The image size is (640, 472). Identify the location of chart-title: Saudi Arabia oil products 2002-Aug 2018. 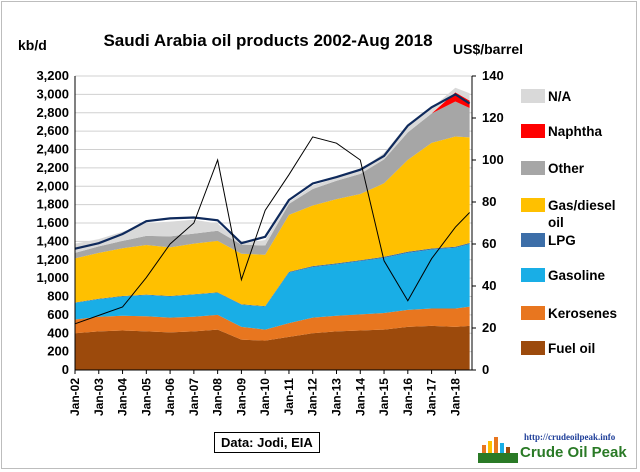
(267, 40).